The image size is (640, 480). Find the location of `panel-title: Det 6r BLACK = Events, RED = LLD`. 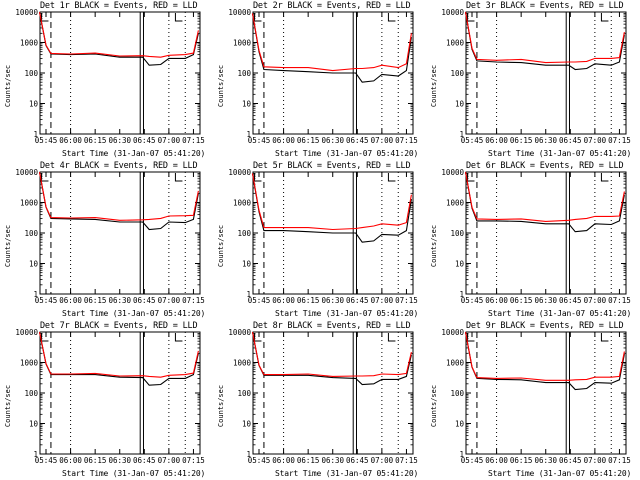

panel-title: Det 6r BLACK = Events, RED = LLD is located at coordinates (545, 166).